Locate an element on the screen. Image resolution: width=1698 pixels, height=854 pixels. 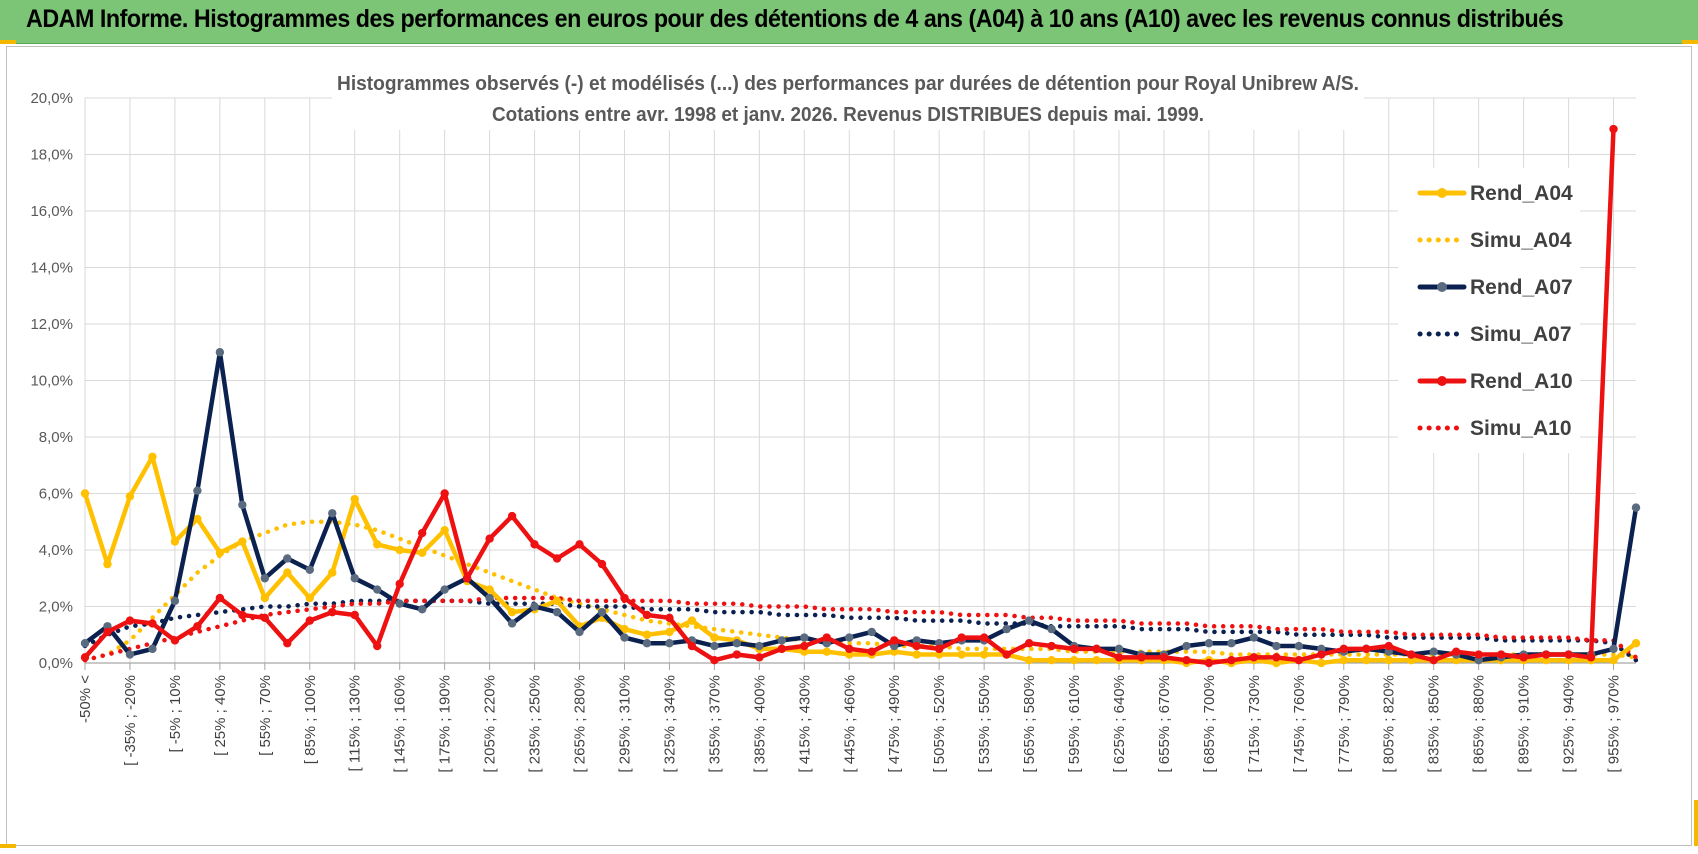
x-tick-label: [ 235% ; 250% is located at coordinates (535, 724).